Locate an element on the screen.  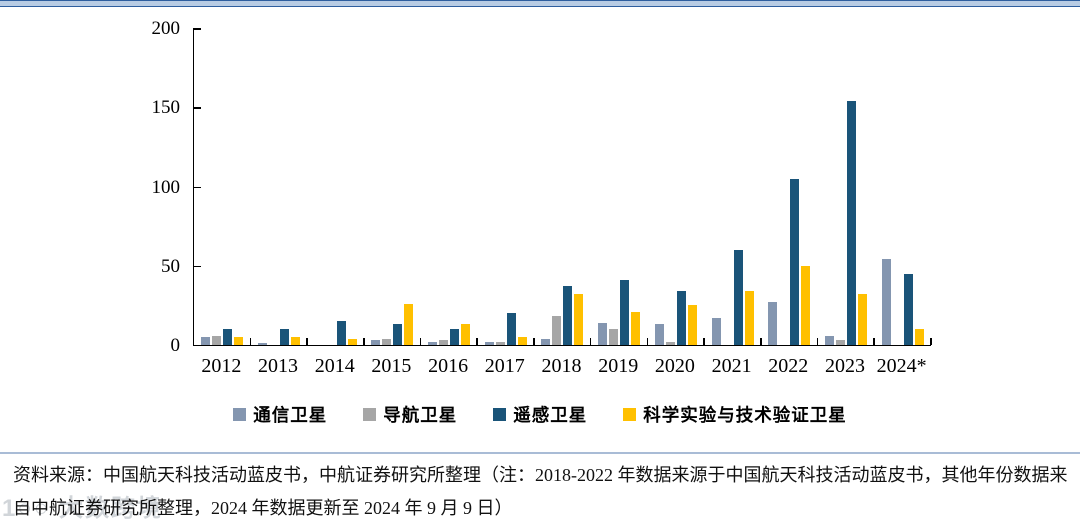
y-tick-label: 0 is located at coordinates (175, 345).